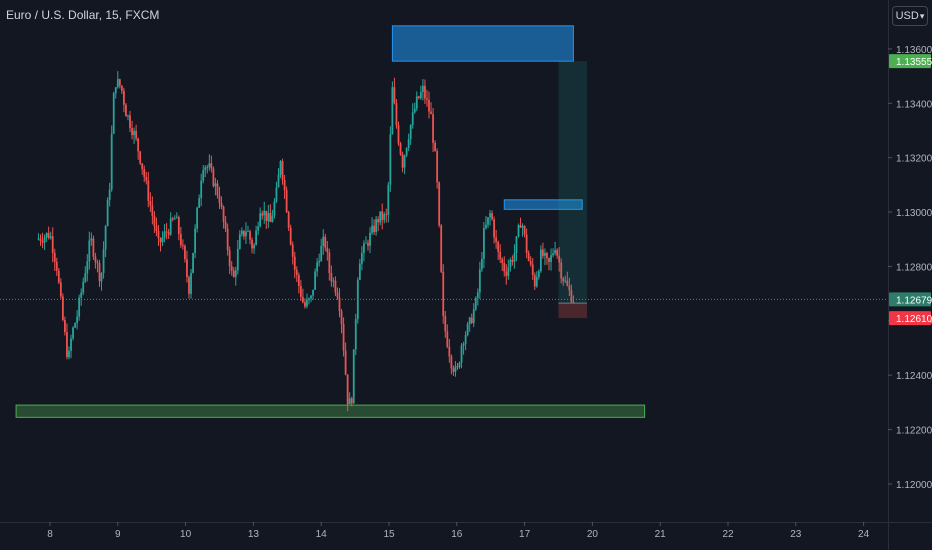 The height and width of the screenshot is (550, 932). I want to click on price-tick-label: 1.13200, so click(914, 159).